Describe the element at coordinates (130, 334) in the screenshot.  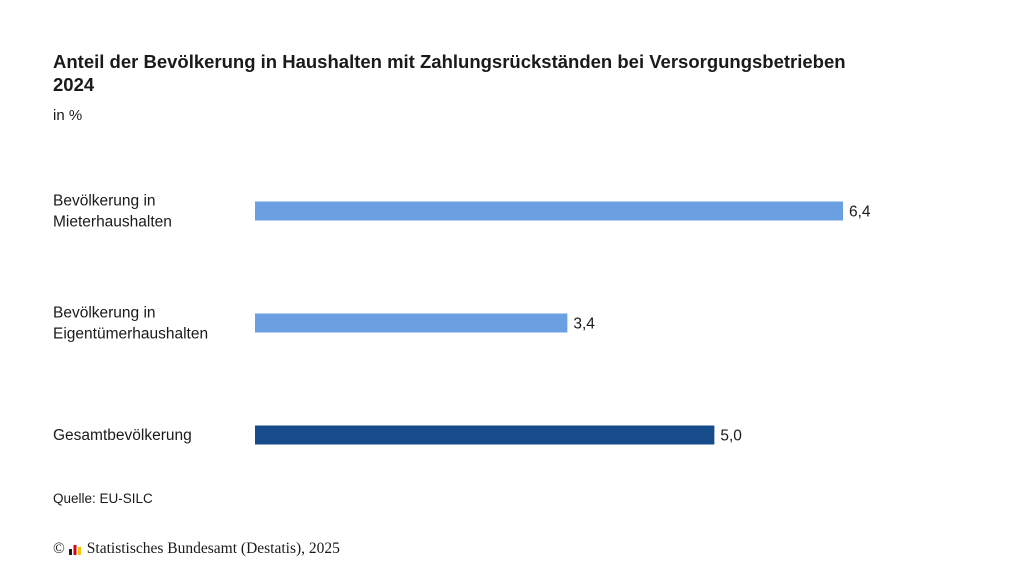
I see `category-label-line: Eigentümerhaushalten` at that location.